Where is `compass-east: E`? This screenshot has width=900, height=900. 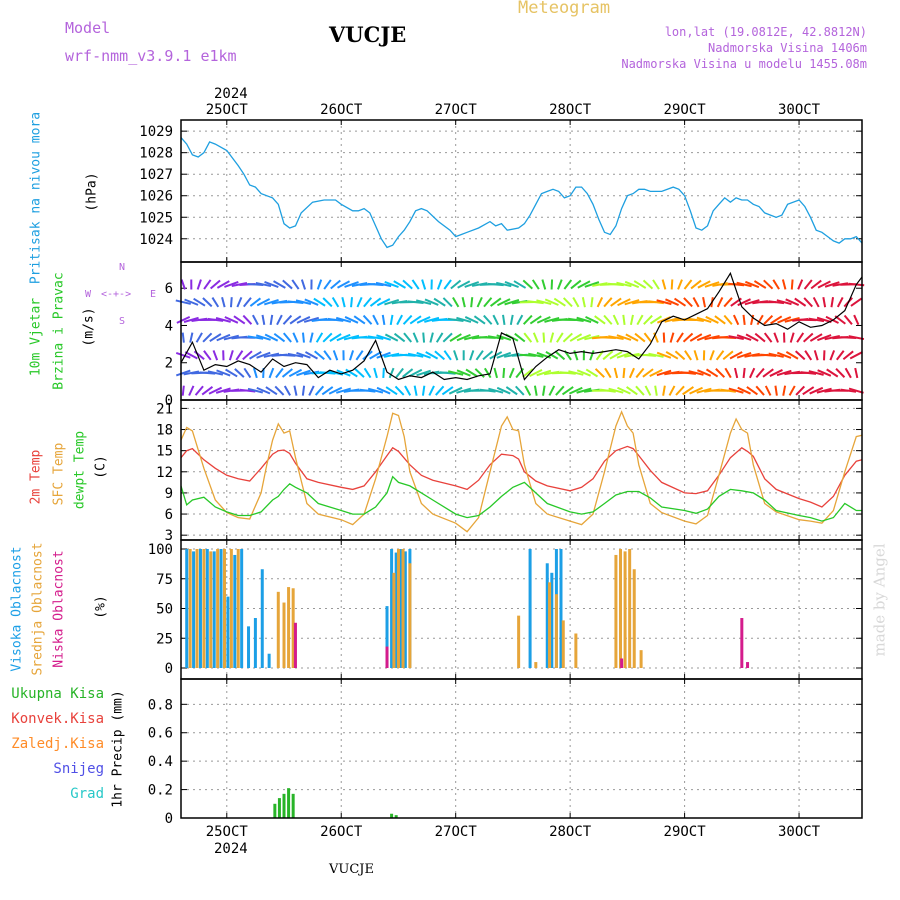 compass-east: E is located at coordinates (153, 294).